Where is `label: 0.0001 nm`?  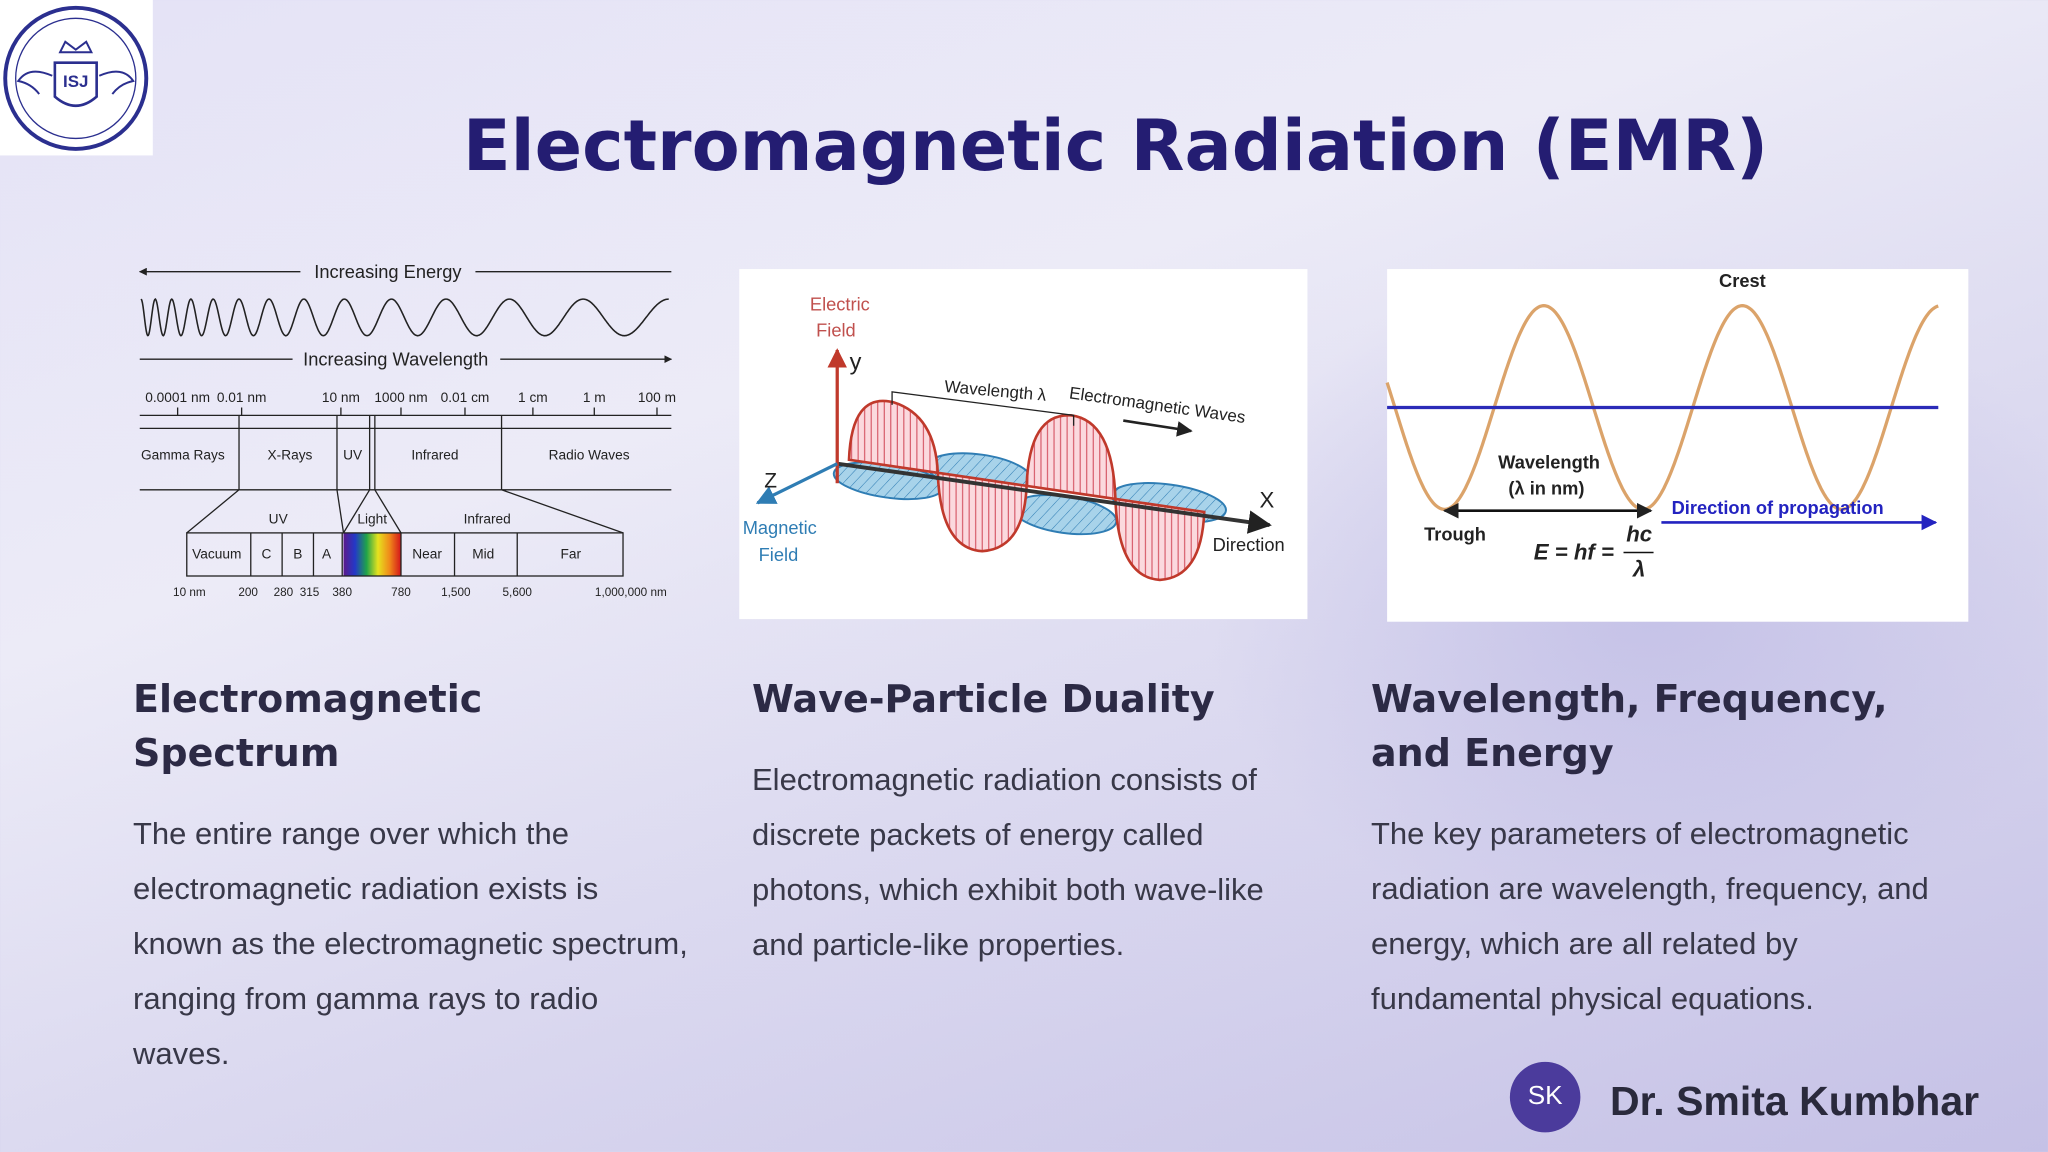
label: 0.0001 nm is located at coordinates (177, 397).